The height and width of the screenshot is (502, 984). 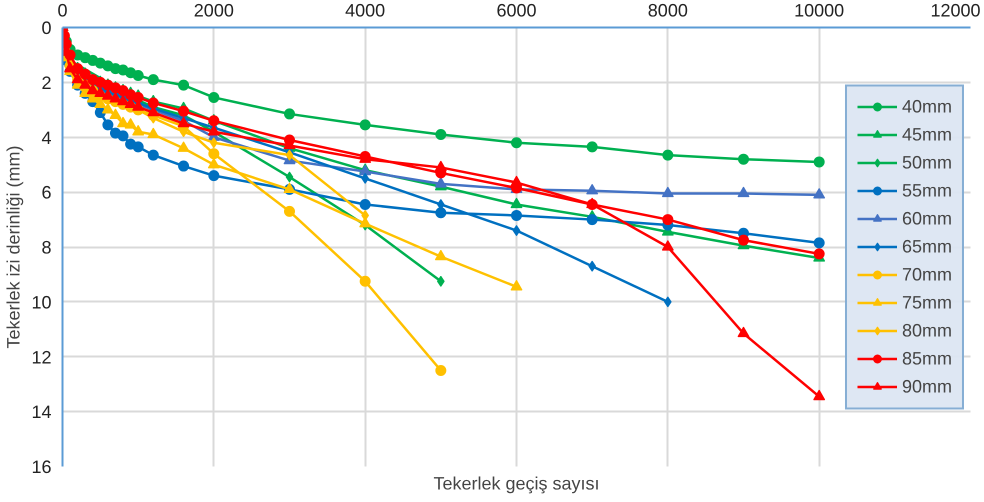 What do you see at coordinates (365, 10) in the screenshot?
I see `x-tick-label: 4000` at bounding box center [365, 10].